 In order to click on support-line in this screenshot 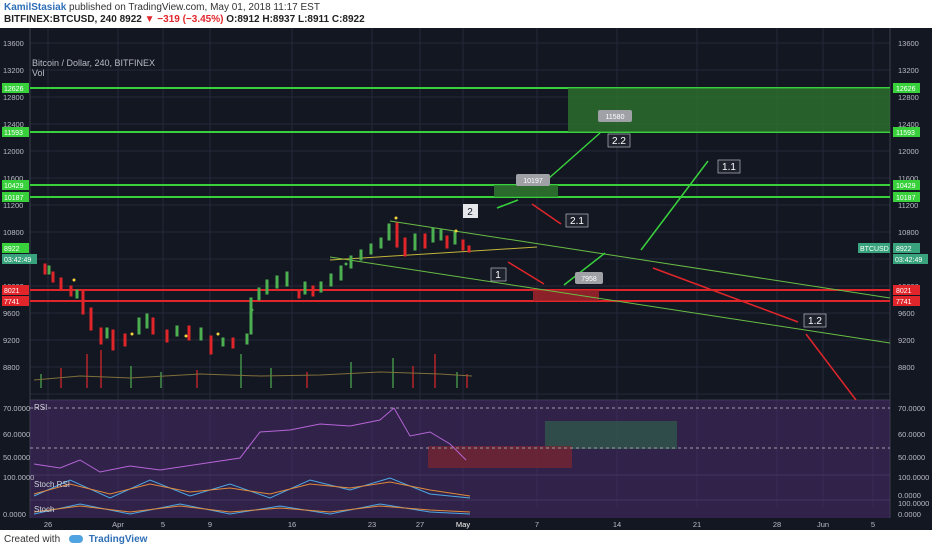, I will do `click(433, 253)`.